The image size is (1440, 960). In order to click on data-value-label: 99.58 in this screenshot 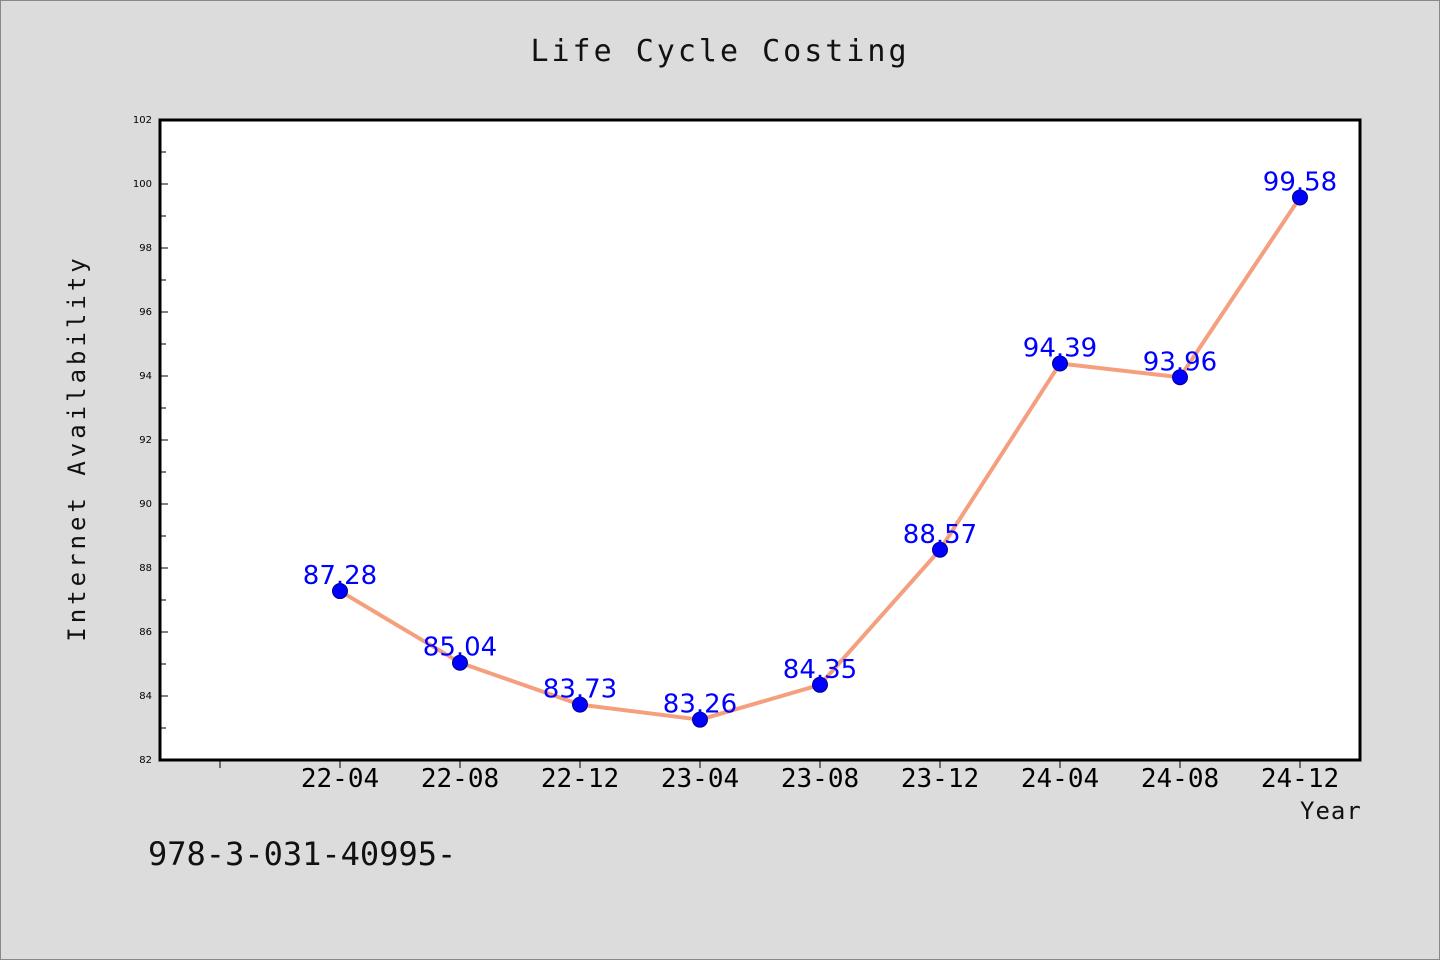, I will do `click(1300, 182)`.